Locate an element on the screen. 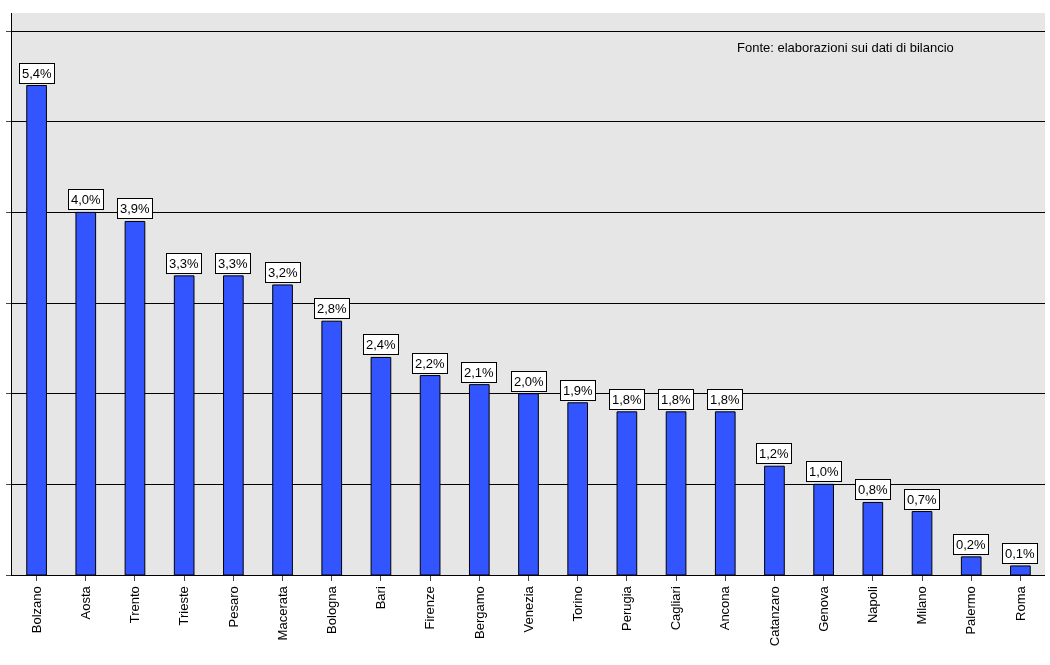  x-tick-label: Catanzaro is located at coordinates (774, 616).